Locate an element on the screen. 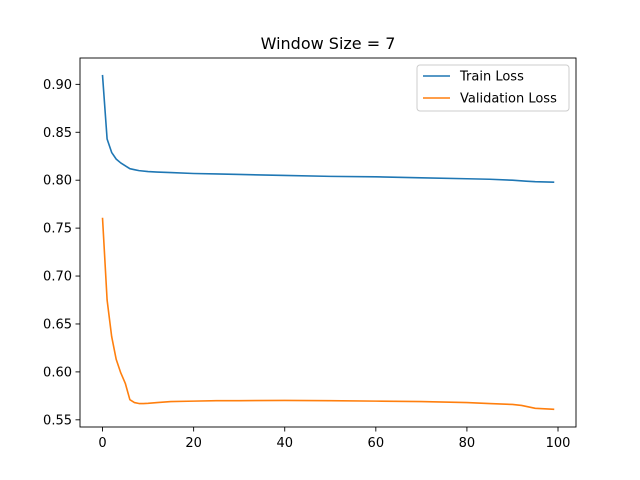 The height and width of the screenshot is (480, 640). legend: Train Loss Validation Loss is located at coordinates (493, 88).